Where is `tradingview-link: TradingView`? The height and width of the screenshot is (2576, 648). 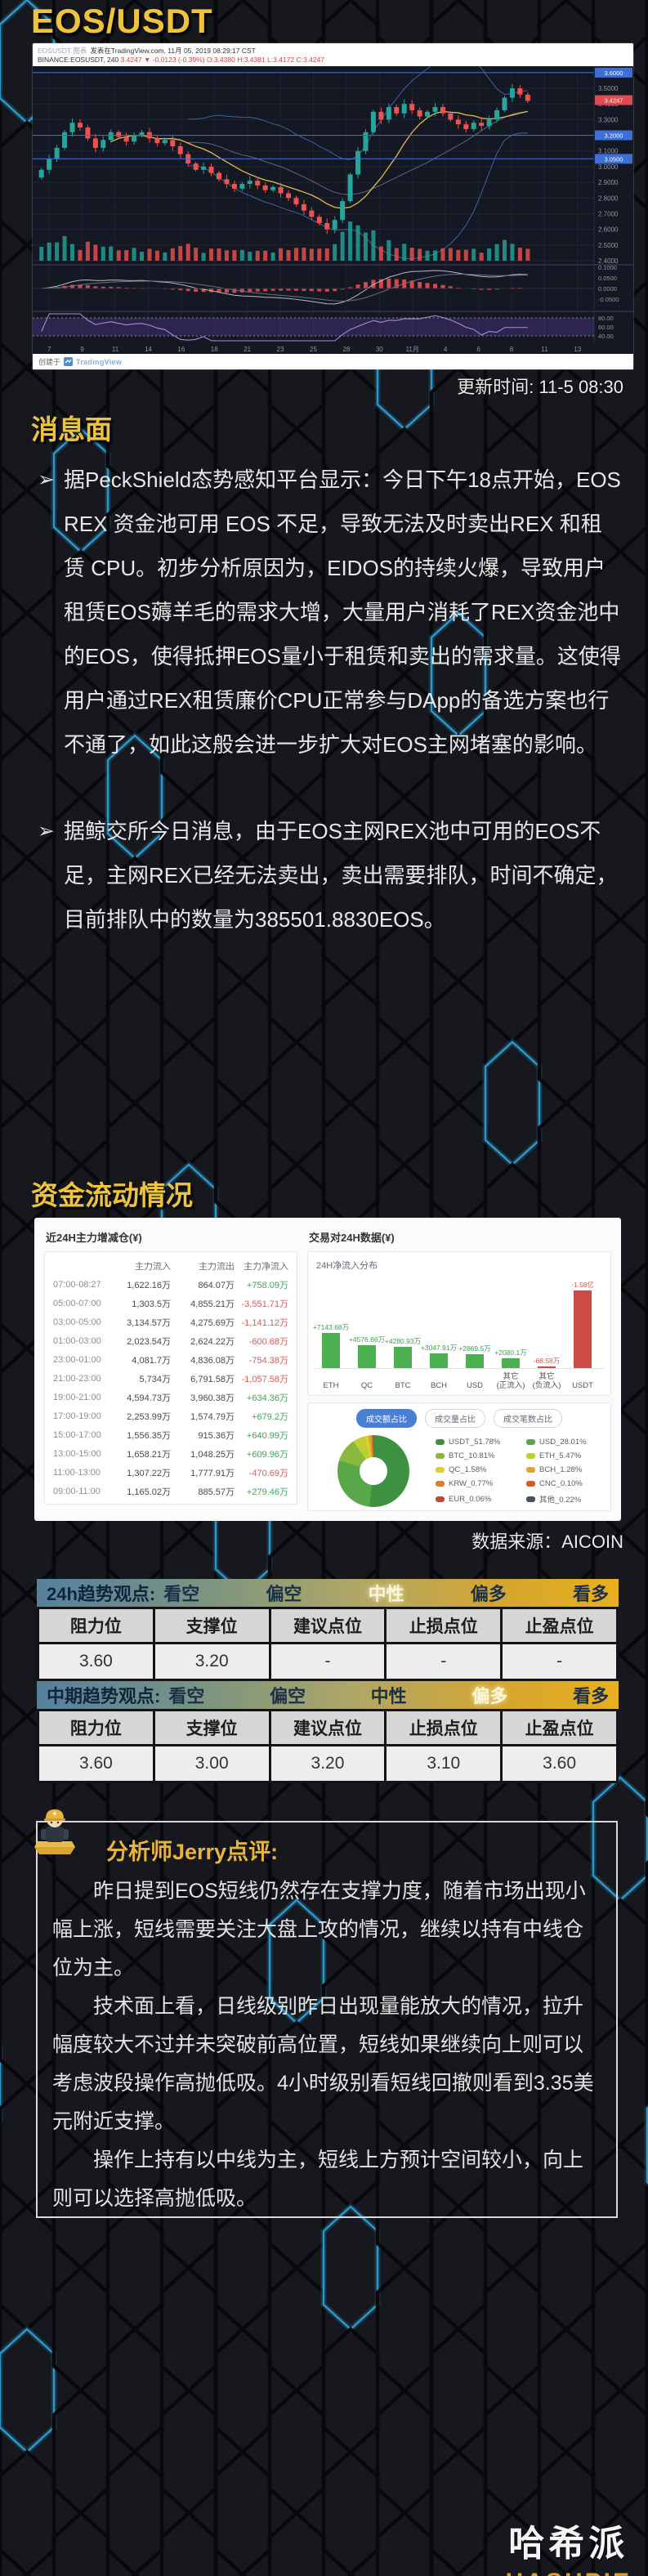
tradingview-link: TradingView is located at coordinates (99, 361).